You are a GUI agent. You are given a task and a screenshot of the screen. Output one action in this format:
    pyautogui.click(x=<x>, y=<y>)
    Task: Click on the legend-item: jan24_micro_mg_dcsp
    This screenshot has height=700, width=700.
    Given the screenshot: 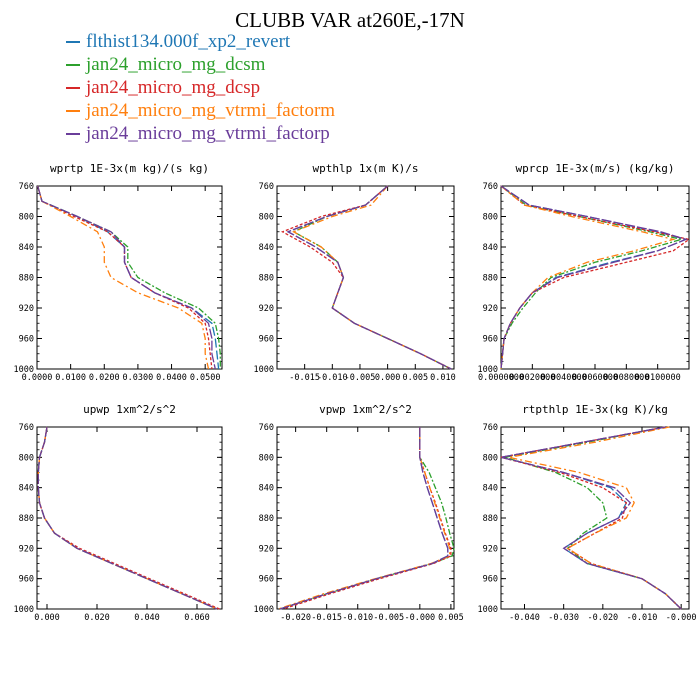 What is the action you would take?
    pyautogui.click(x=200, y=87)
    